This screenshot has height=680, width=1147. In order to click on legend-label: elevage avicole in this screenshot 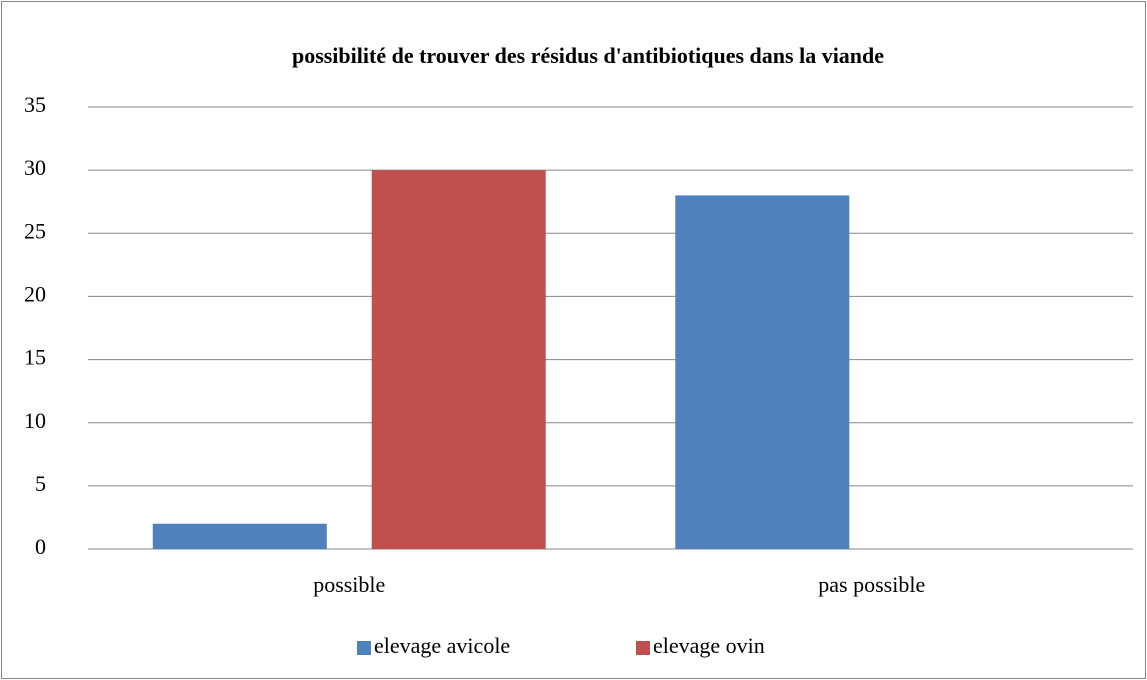, I will do `click(442, 645)`.